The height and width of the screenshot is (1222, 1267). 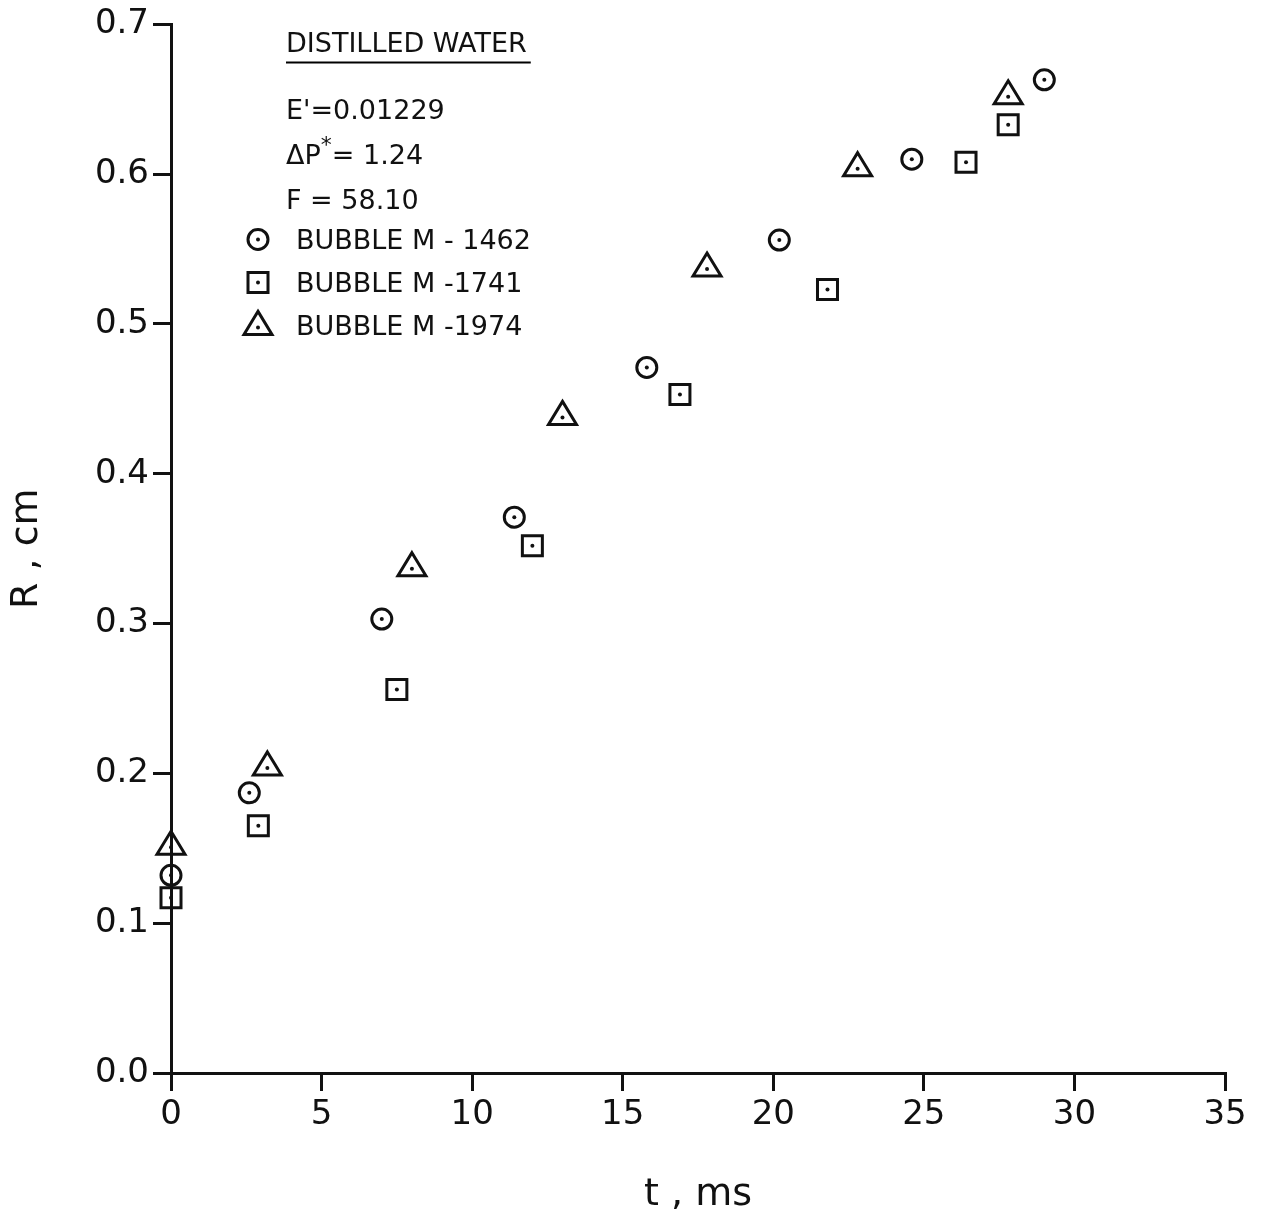 What do you see at coordinates (352, 200) in the screenshot?
I see `annotation: F = 58.10` at bounding box center [352, 200].